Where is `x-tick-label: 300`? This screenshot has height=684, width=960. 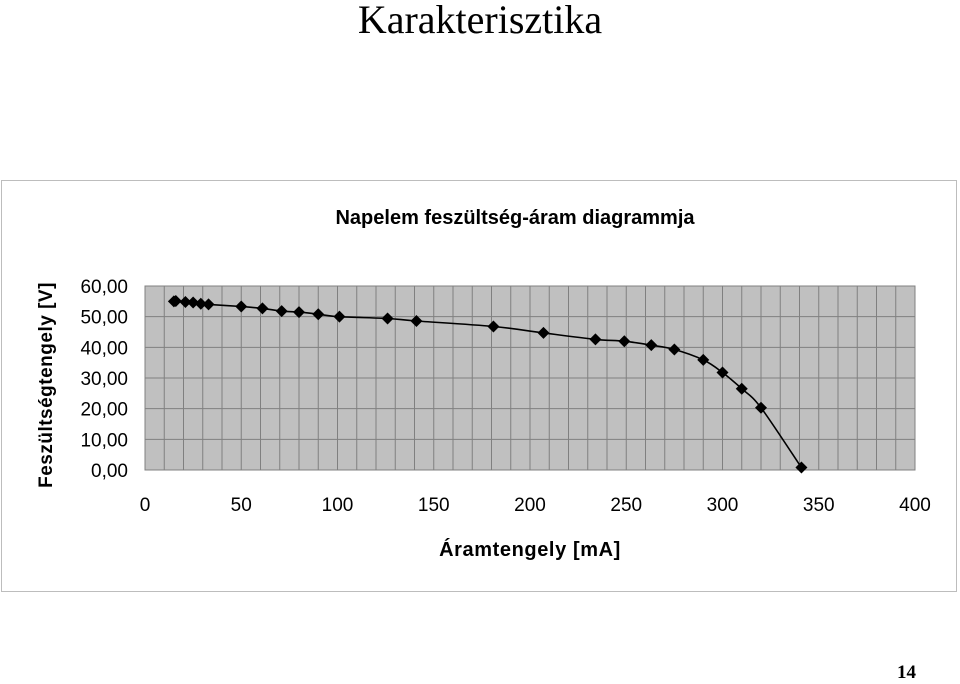 x-tick-label: 300 is located at coordinates (723, 505).